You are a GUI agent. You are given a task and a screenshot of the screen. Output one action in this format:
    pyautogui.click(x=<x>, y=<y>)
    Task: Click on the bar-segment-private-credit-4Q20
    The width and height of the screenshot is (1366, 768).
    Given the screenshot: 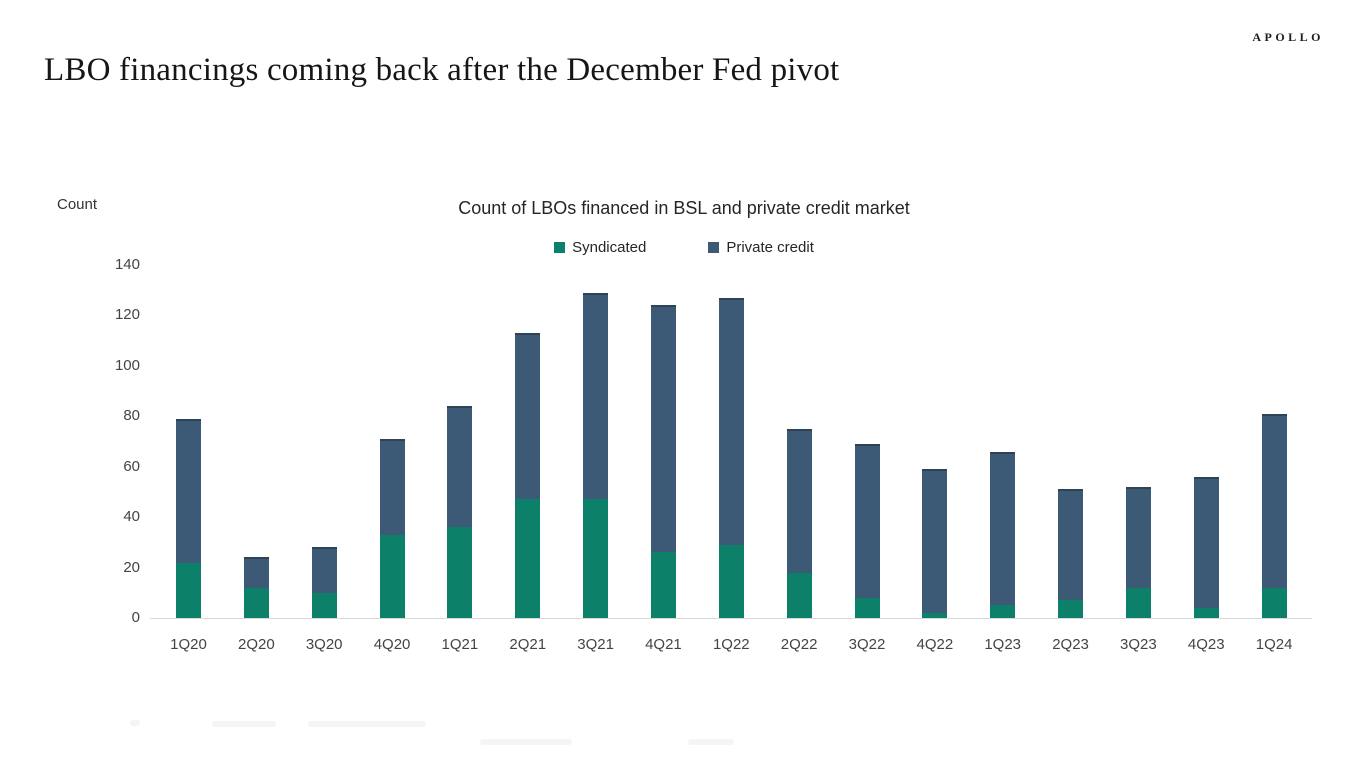 What is the action you would take?
    pyautogui.click(x=392, y=486)
    